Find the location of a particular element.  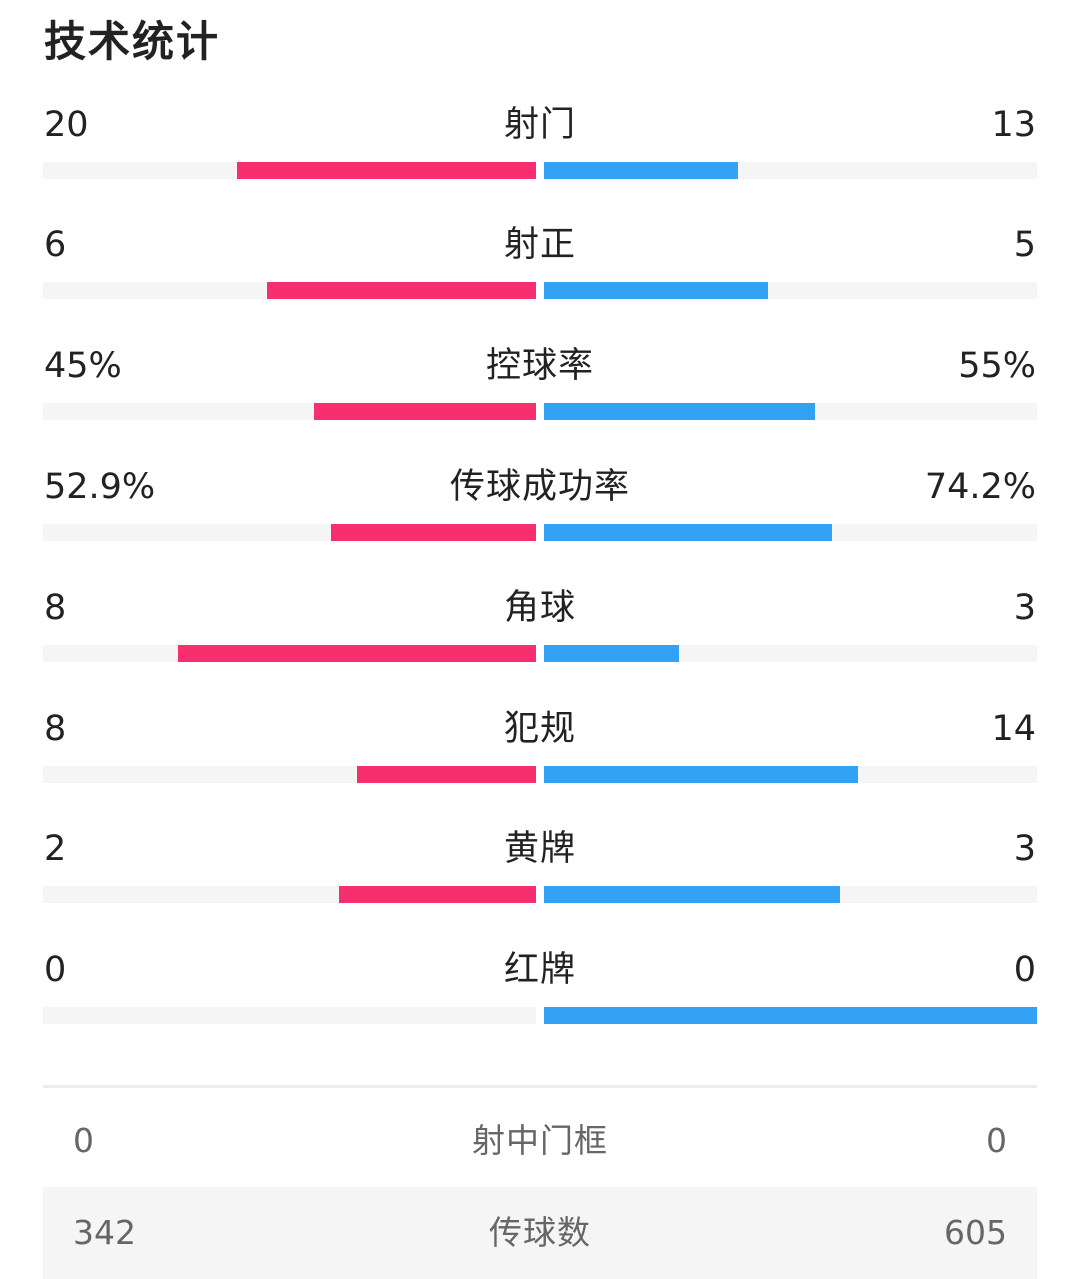

extra-row-passes: 342 传球数 605 is located at coordinates (540, 1233).